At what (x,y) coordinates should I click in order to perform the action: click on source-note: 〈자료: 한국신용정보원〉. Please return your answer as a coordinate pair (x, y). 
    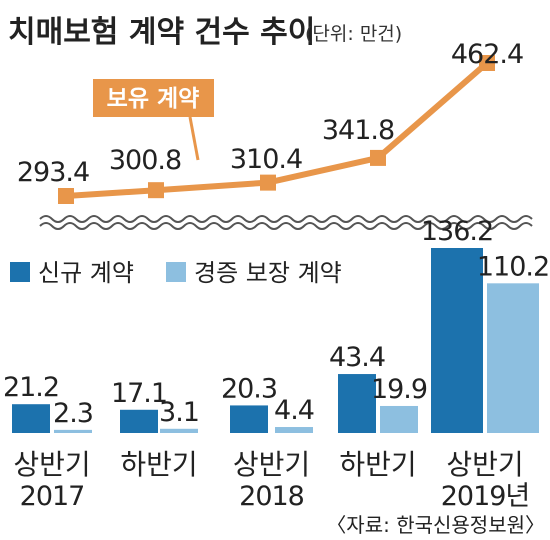
    Looking at the image, I should click on (435, 525).